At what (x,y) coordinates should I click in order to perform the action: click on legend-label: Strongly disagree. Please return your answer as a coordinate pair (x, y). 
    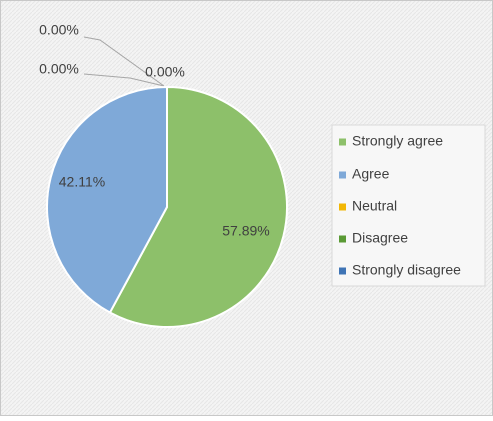
    Looking at the image, I should click on (406, 270).